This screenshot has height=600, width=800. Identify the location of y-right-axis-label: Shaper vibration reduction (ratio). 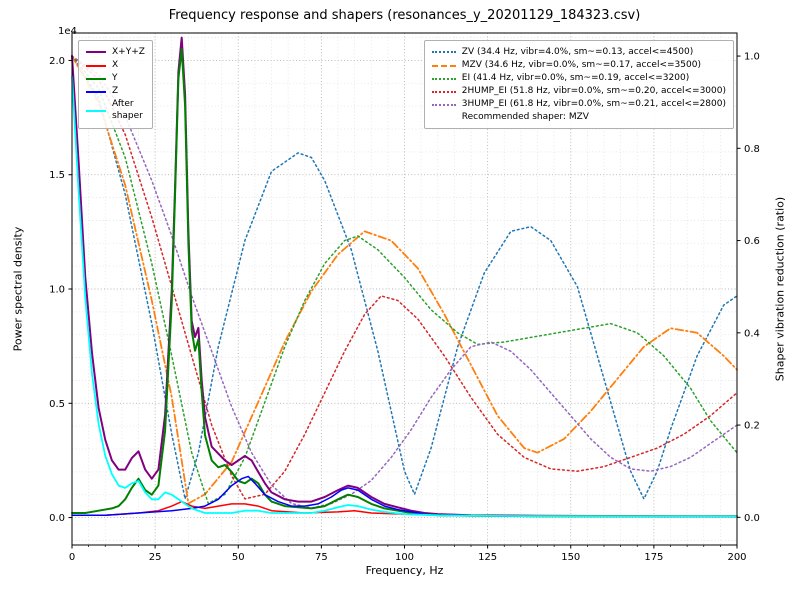
(780, 289).